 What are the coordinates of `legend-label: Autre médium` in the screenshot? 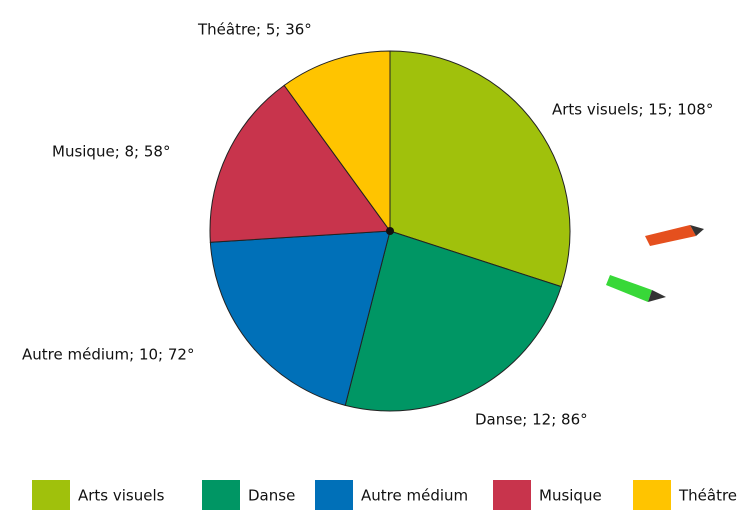 It's located at (414, 496).